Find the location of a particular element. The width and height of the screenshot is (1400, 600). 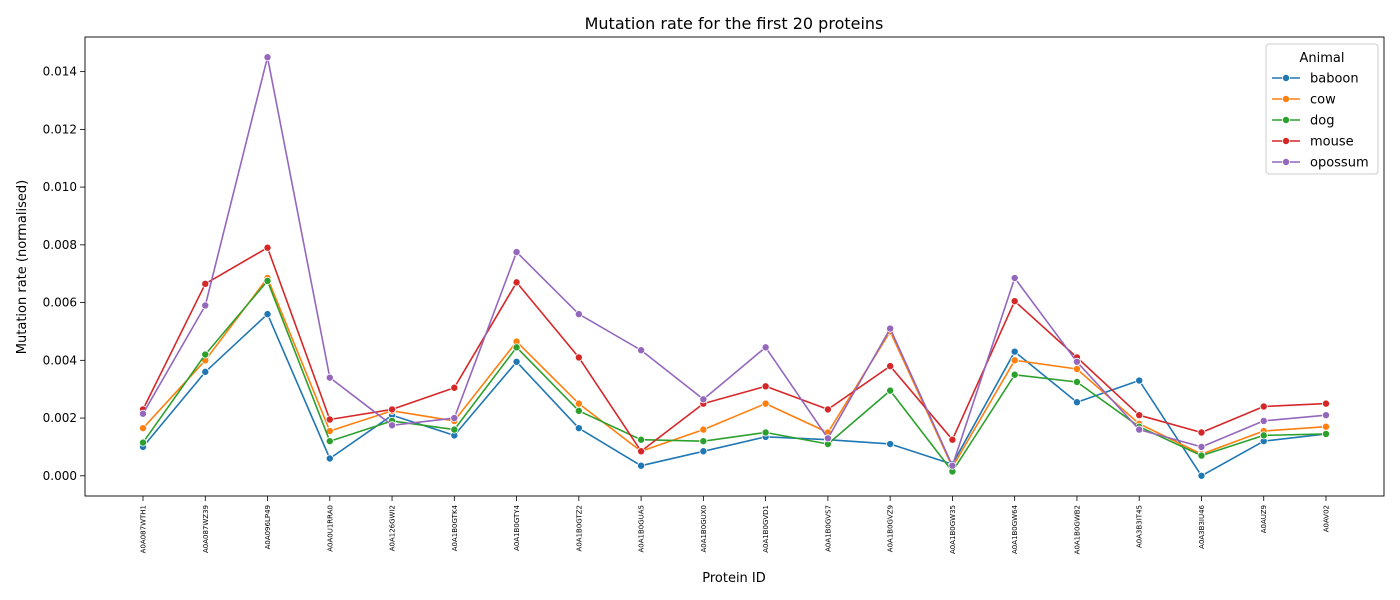

legend-marker-mouse is located at coordinates (1286, 140).